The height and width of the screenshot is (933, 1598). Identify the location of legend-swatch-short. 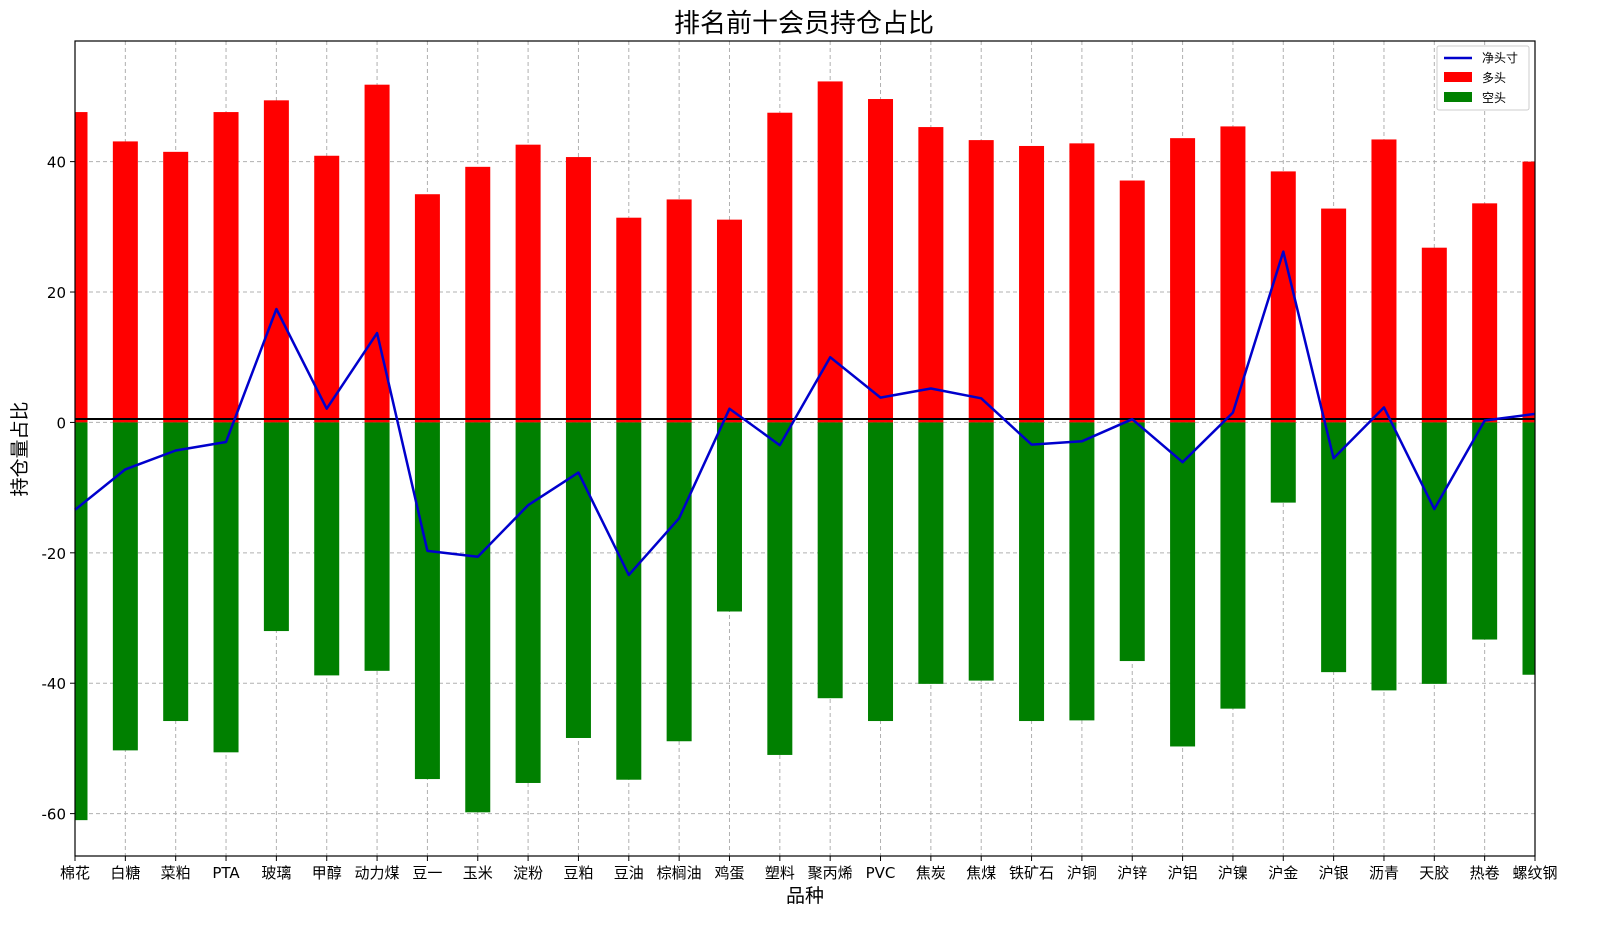
(1458, 97).